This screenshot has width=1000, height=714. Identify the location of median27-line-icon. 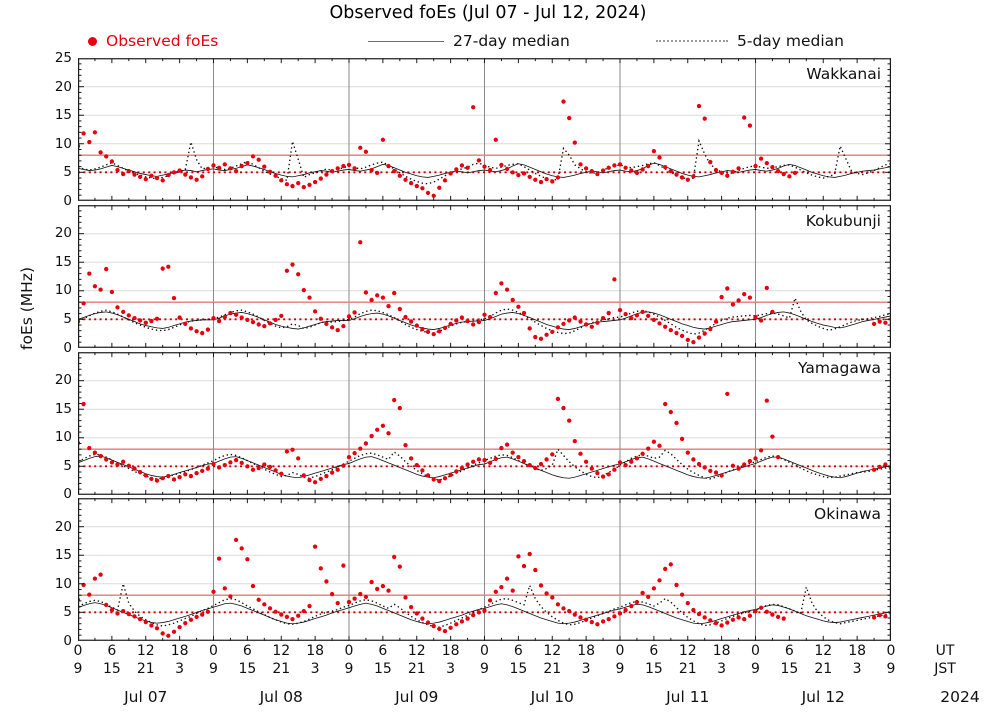
(406, 41).